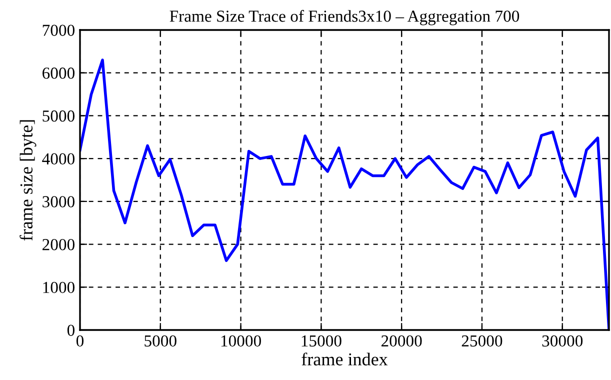  I want to click on y-axis-title: frame size [byte], so click(28, 180).